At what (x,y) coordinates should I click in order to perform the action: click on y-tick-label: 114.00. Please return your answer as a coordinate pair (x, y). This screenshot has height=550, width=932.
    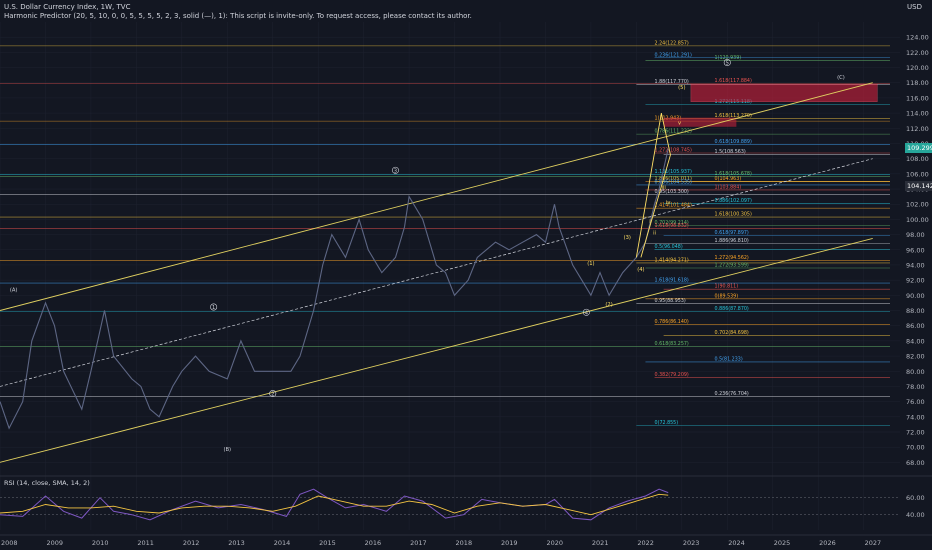
    Looking at the image, I should click on (917, 114).